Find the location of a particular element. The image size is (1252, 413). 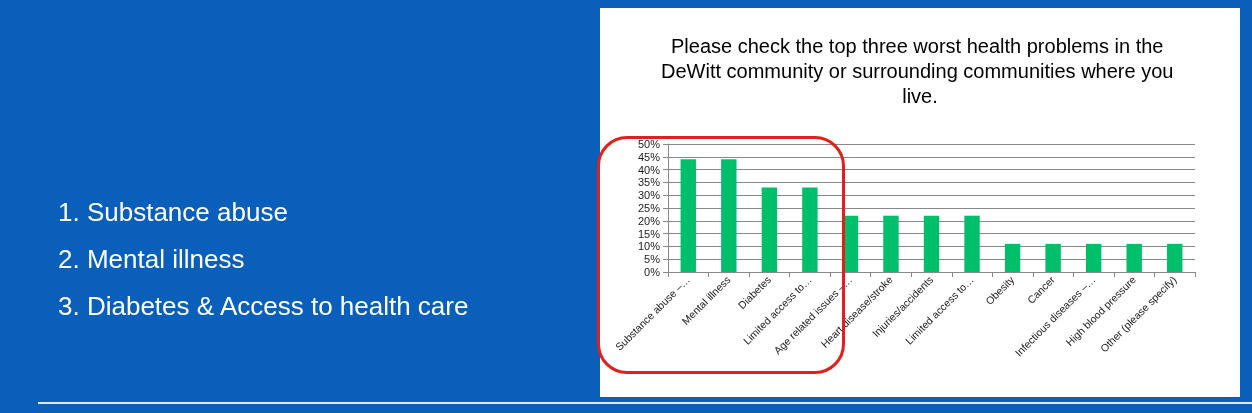

chart-title: Please check the top three worst health problems in the DeWitt community or surrounding communities where you live. is located at coordinates (920, 70).